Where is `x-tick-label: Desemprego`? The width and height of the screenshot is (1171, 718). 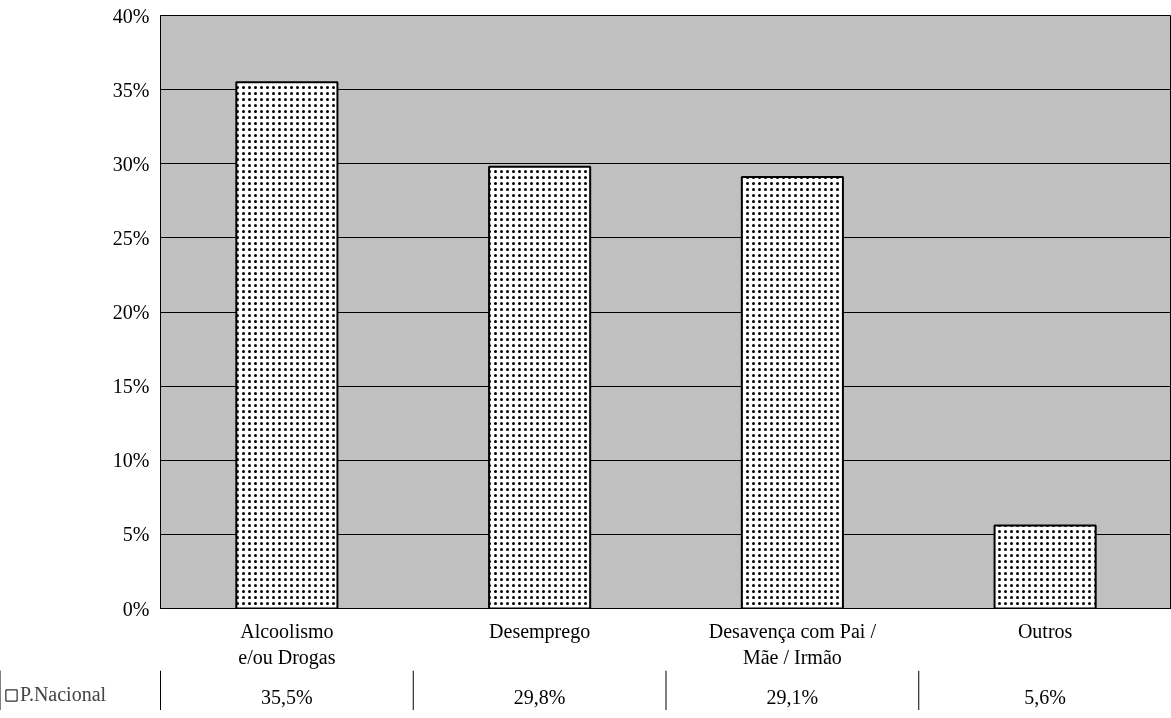
x-tick-label: Desemprego is located at coordinates (540, 631).